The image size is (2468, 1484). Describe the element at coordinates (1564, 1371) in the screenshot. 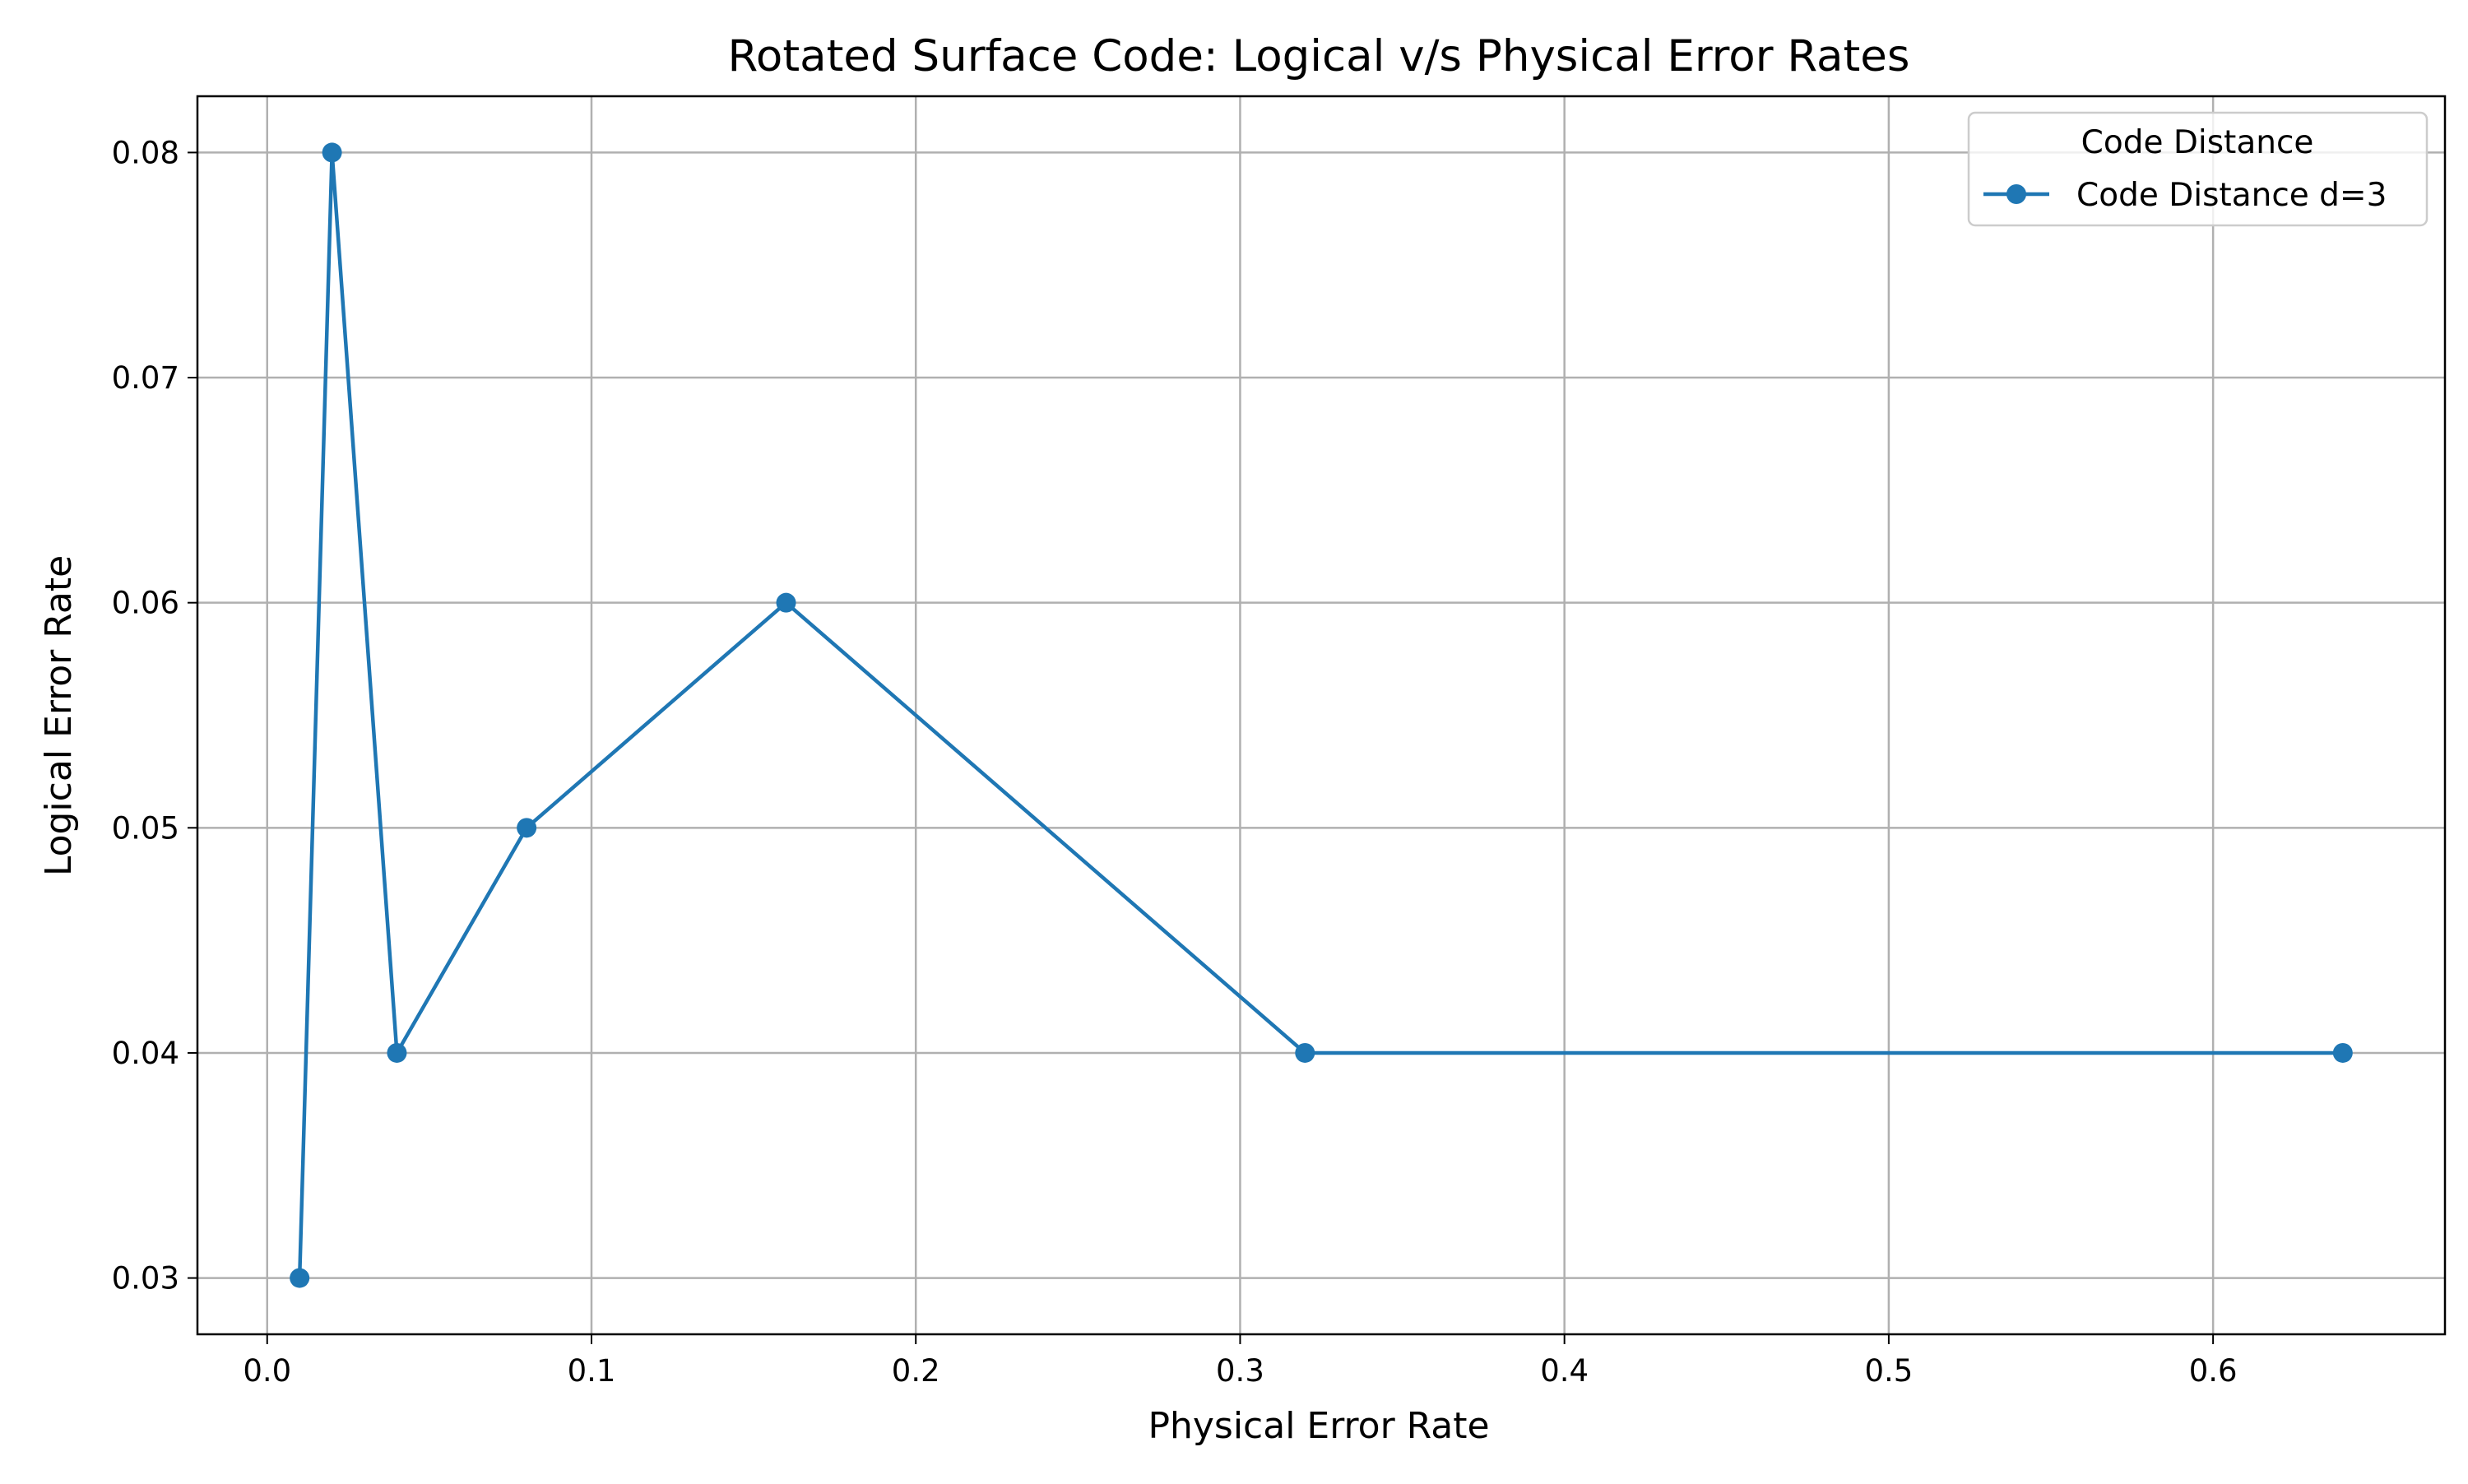

I see `x-tick-label: 0.4` at that location.